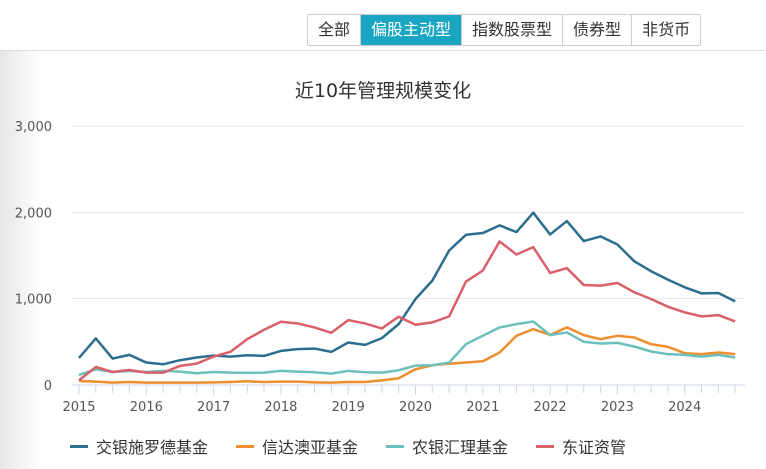 This screenshot has height=469, width=766. I want to click on y-tick-label: 0, so click(48, 386).